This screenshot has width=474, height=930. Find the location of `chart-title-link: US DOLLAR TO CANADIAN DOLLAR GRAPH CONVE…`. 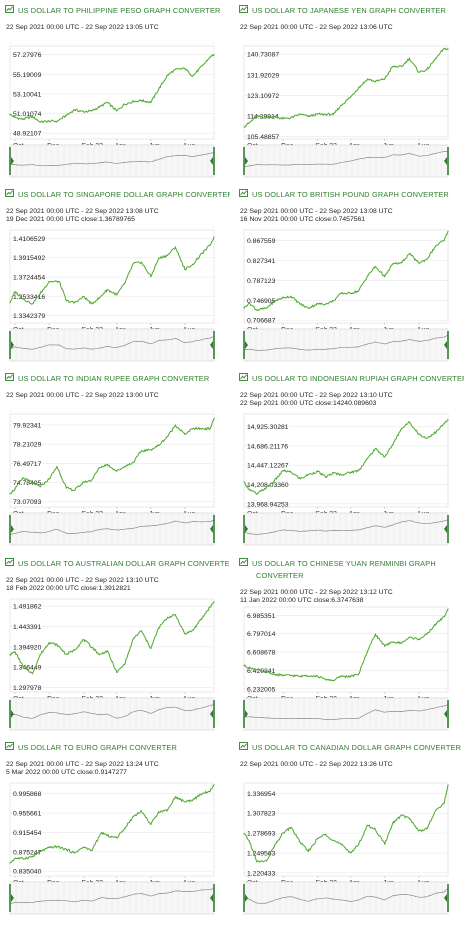

chart-title-link: US DOLLAR TO CANADIAN DOLLAR GRAPH CONVE… is located at coordinates (350, 747).